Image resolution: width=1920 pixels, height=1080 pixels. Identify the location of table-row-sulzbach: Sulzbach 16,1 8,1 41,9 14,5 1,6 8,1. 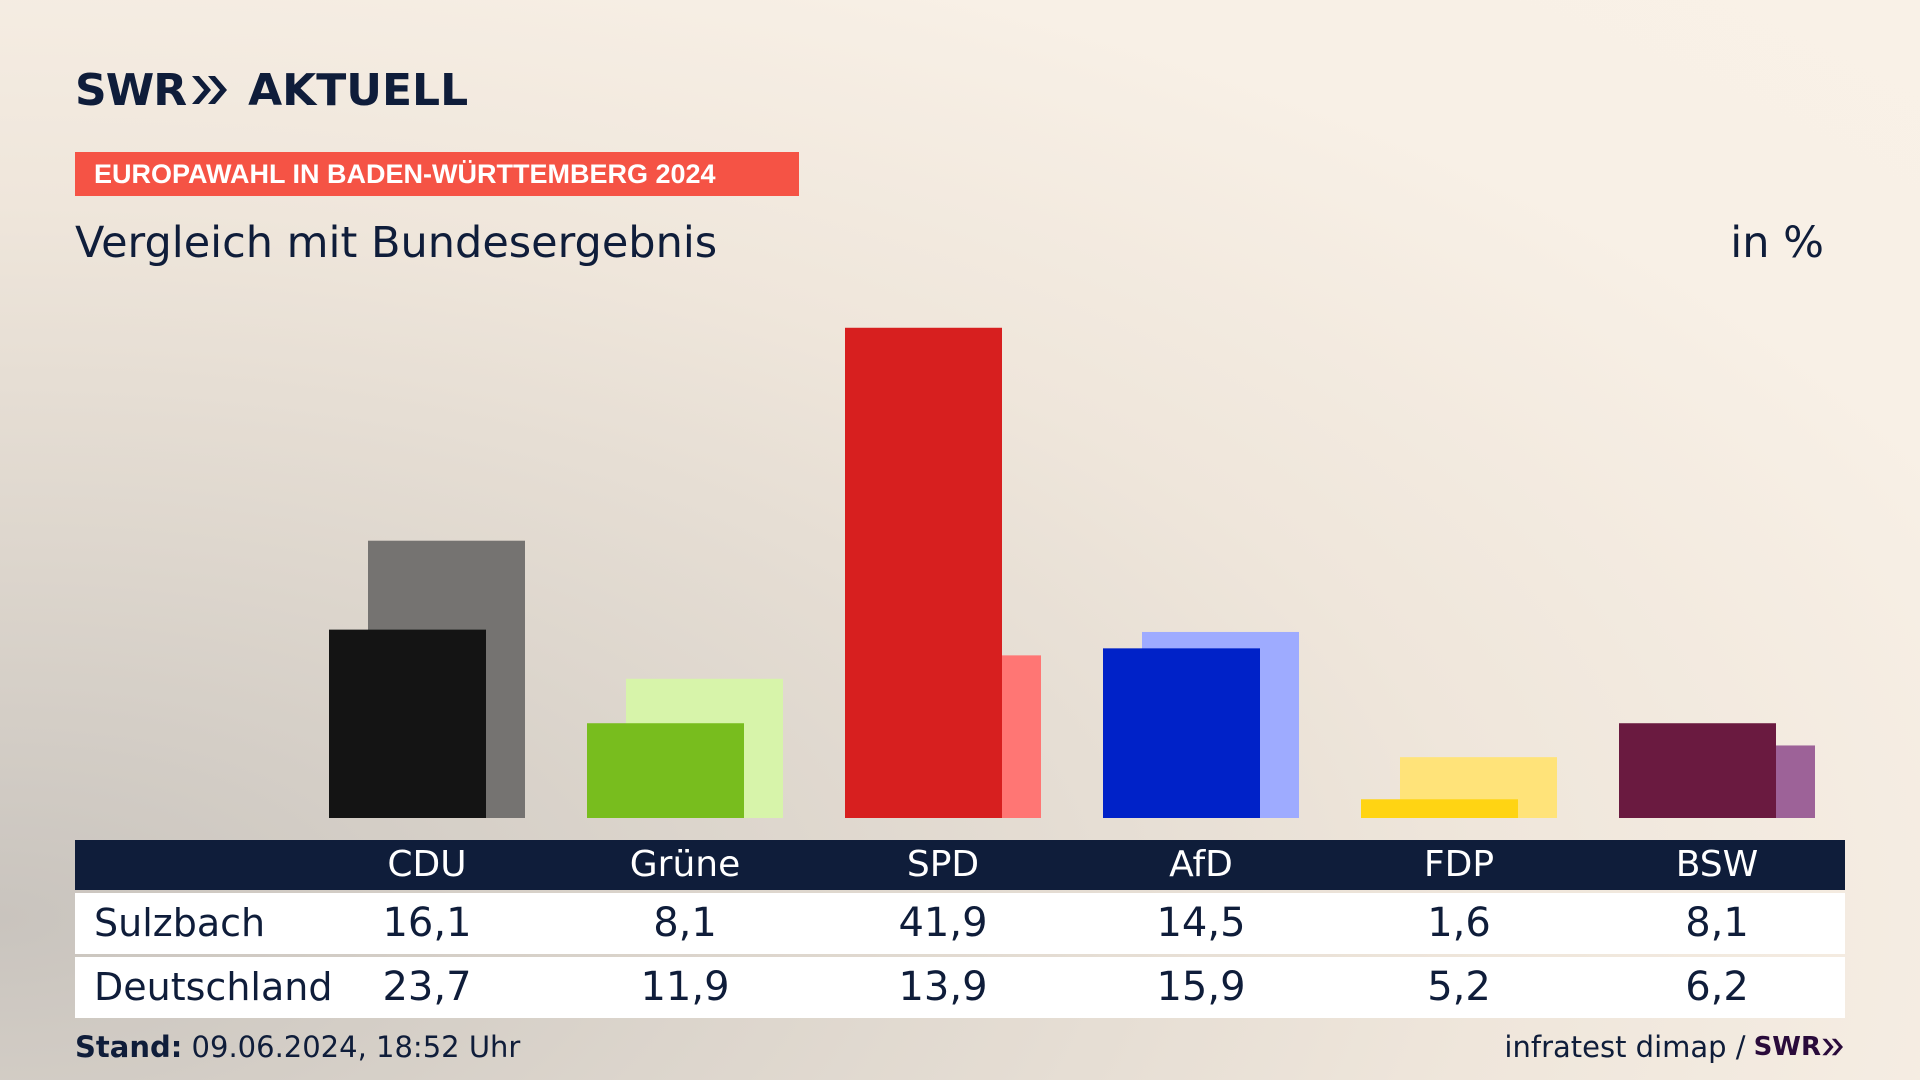
(960, 923).